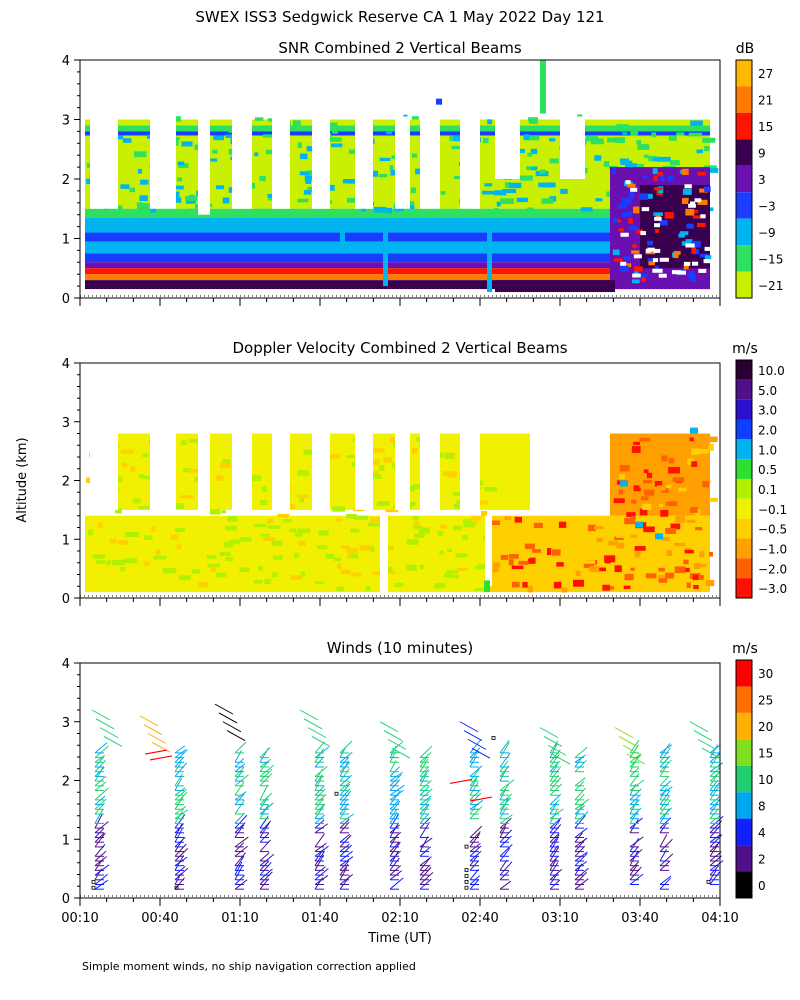 The image size is (800, 1000). What do you see at coordinates (762, 886) in the screenshot?
I see `colorbar-label: 0` at bounding box center [762, 886].